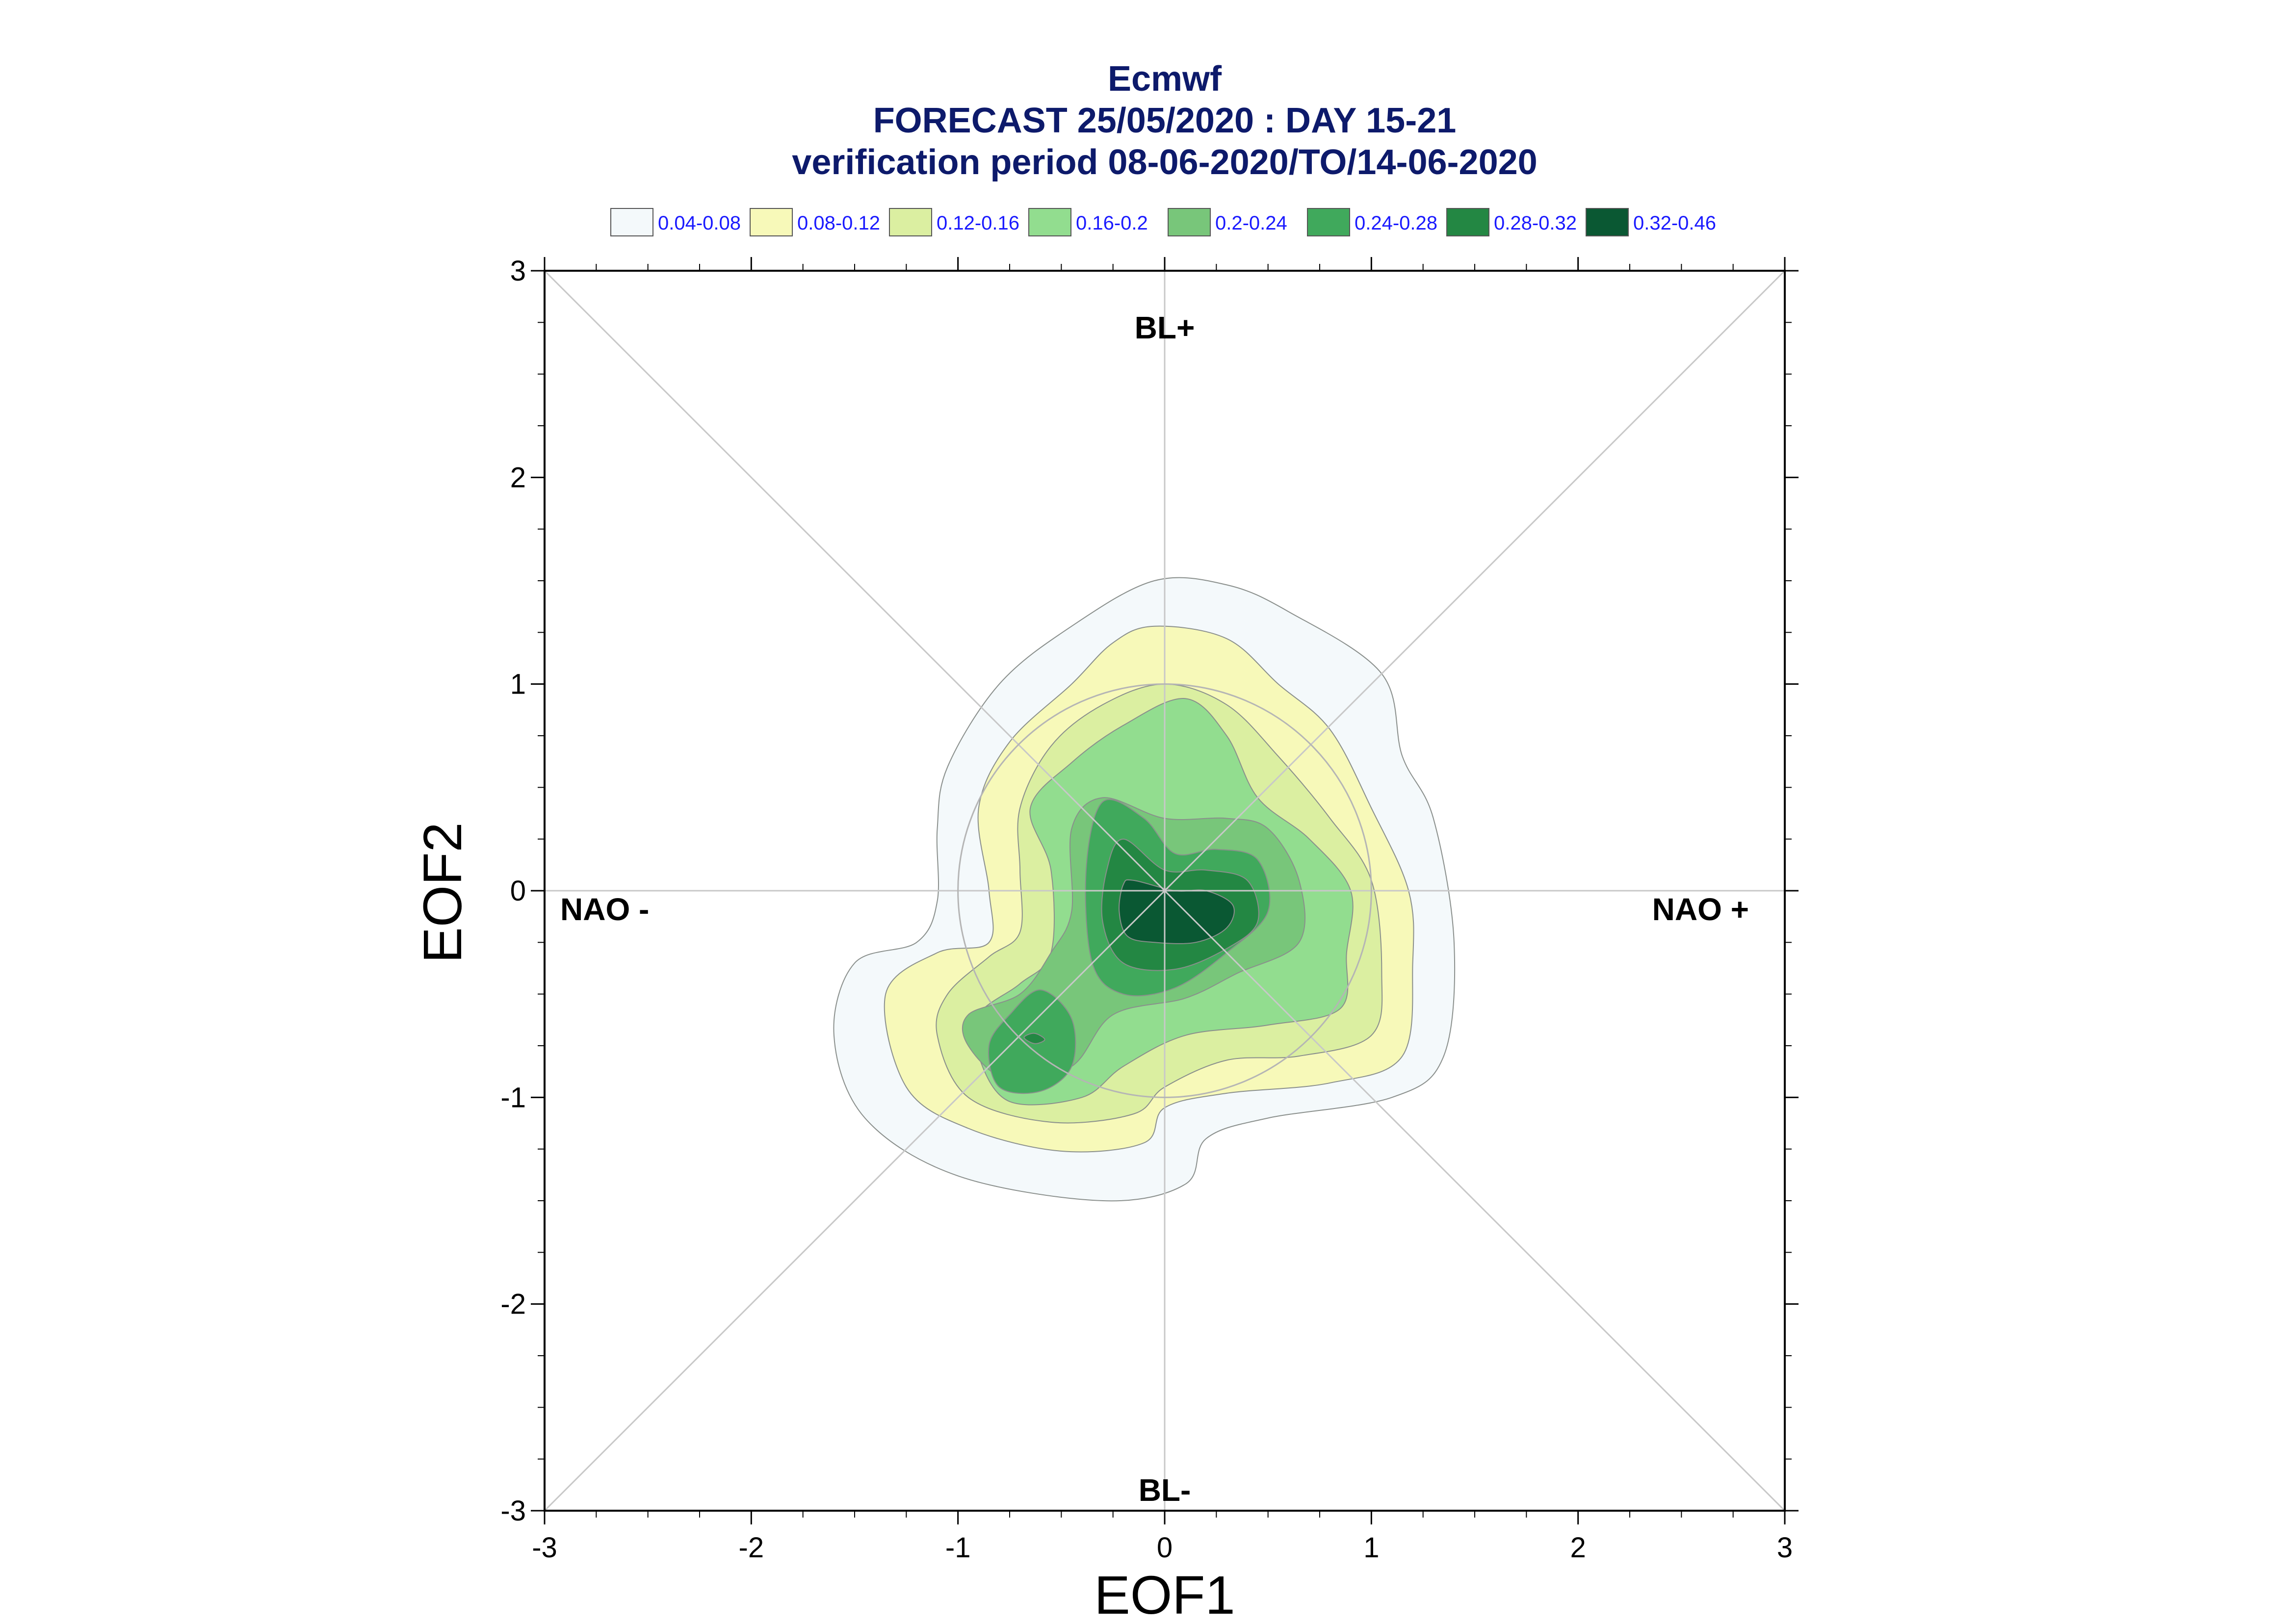 The image size is (2295, 1624). Describe the element at coordinates (513, 1511) in the screenshot. I see `y-tick-label: -3` at that location.